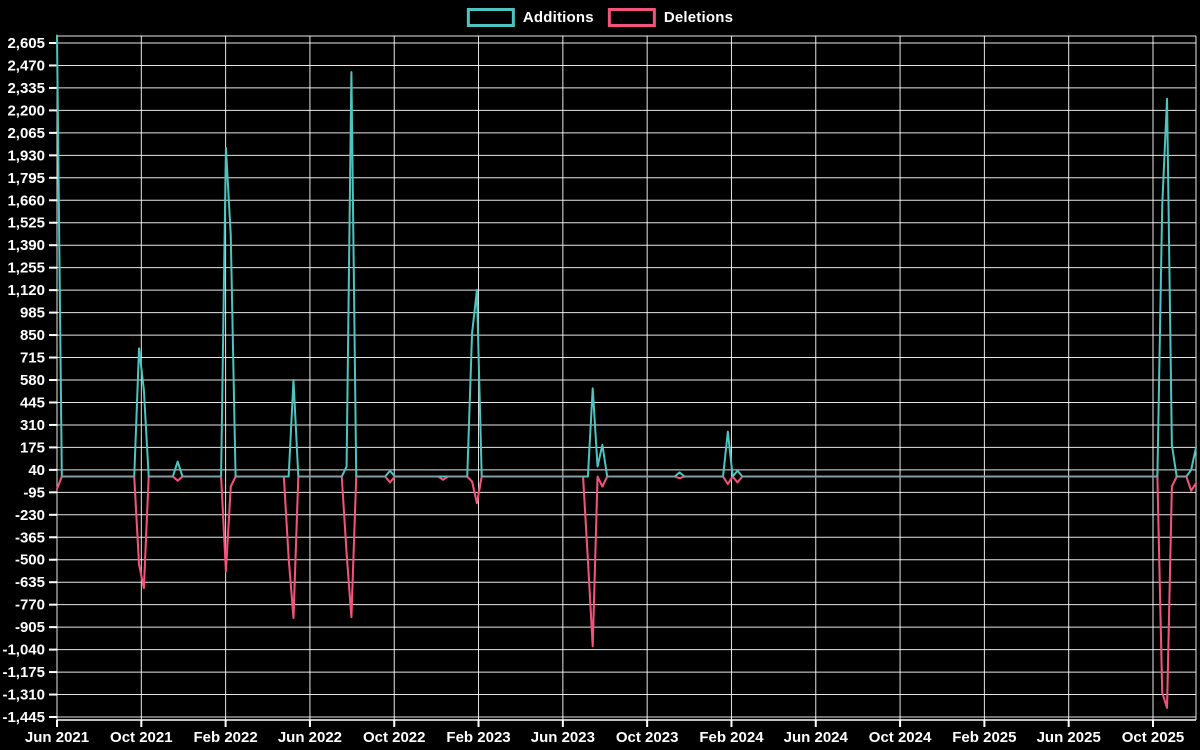  I want to click on y-axis-tick-label: 2,065, so click(26, 133).